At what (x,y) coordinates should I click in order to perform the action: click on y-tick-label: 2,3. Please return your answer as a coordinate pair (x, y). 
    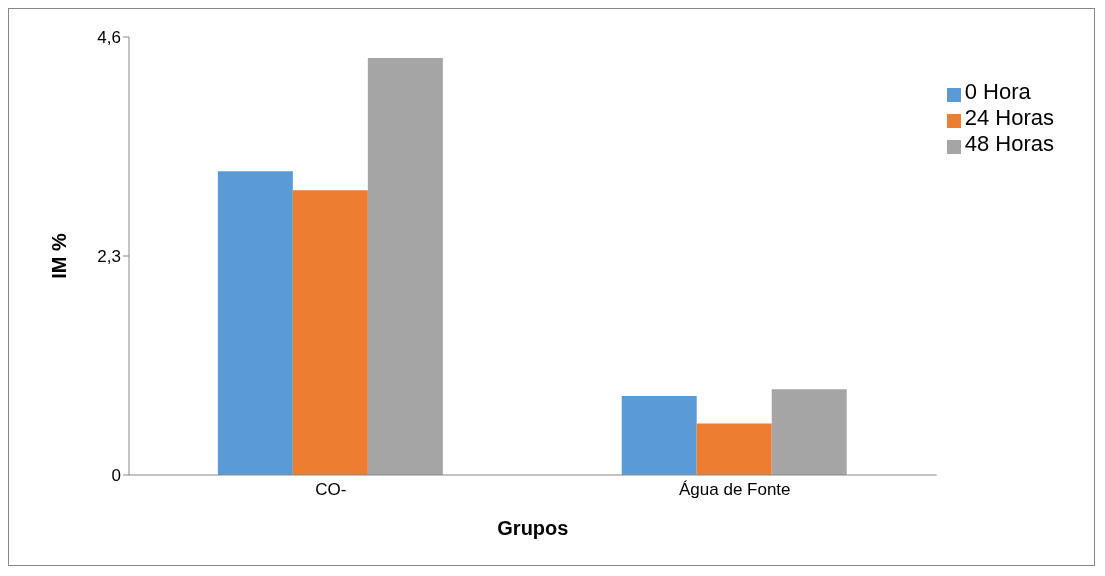
    Looking at the image, I should click on (109, 257).